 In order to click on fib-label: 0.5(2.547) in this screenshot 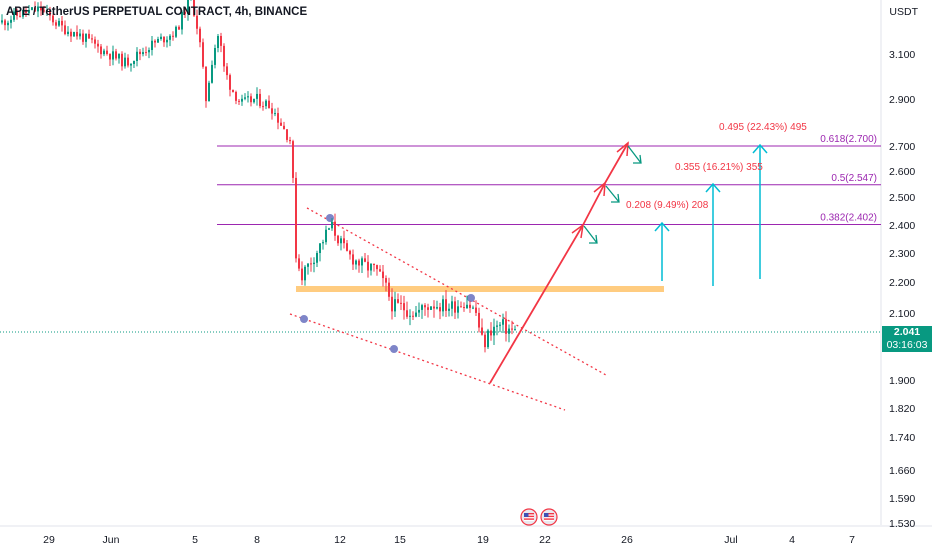, I will do `click(854, 178)`.